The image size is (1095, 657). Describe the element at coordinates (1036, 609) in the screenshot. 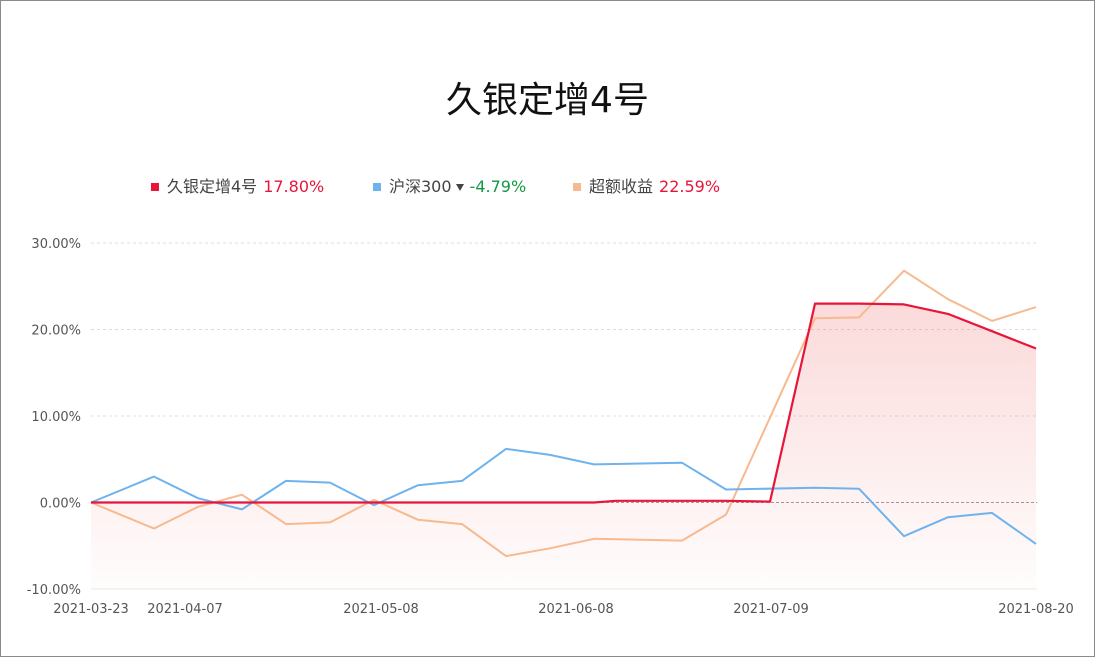

I see `x-tick-label: 2021-08-20` at that location.